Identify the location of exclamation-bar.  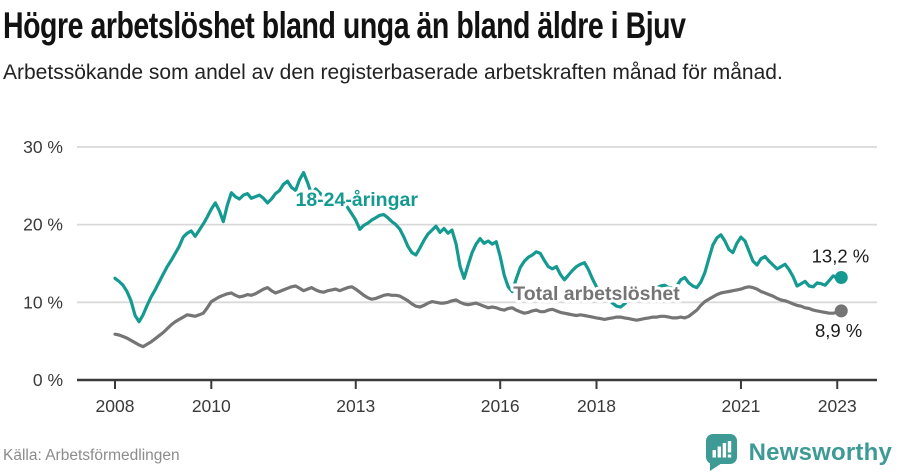
(729, 447).